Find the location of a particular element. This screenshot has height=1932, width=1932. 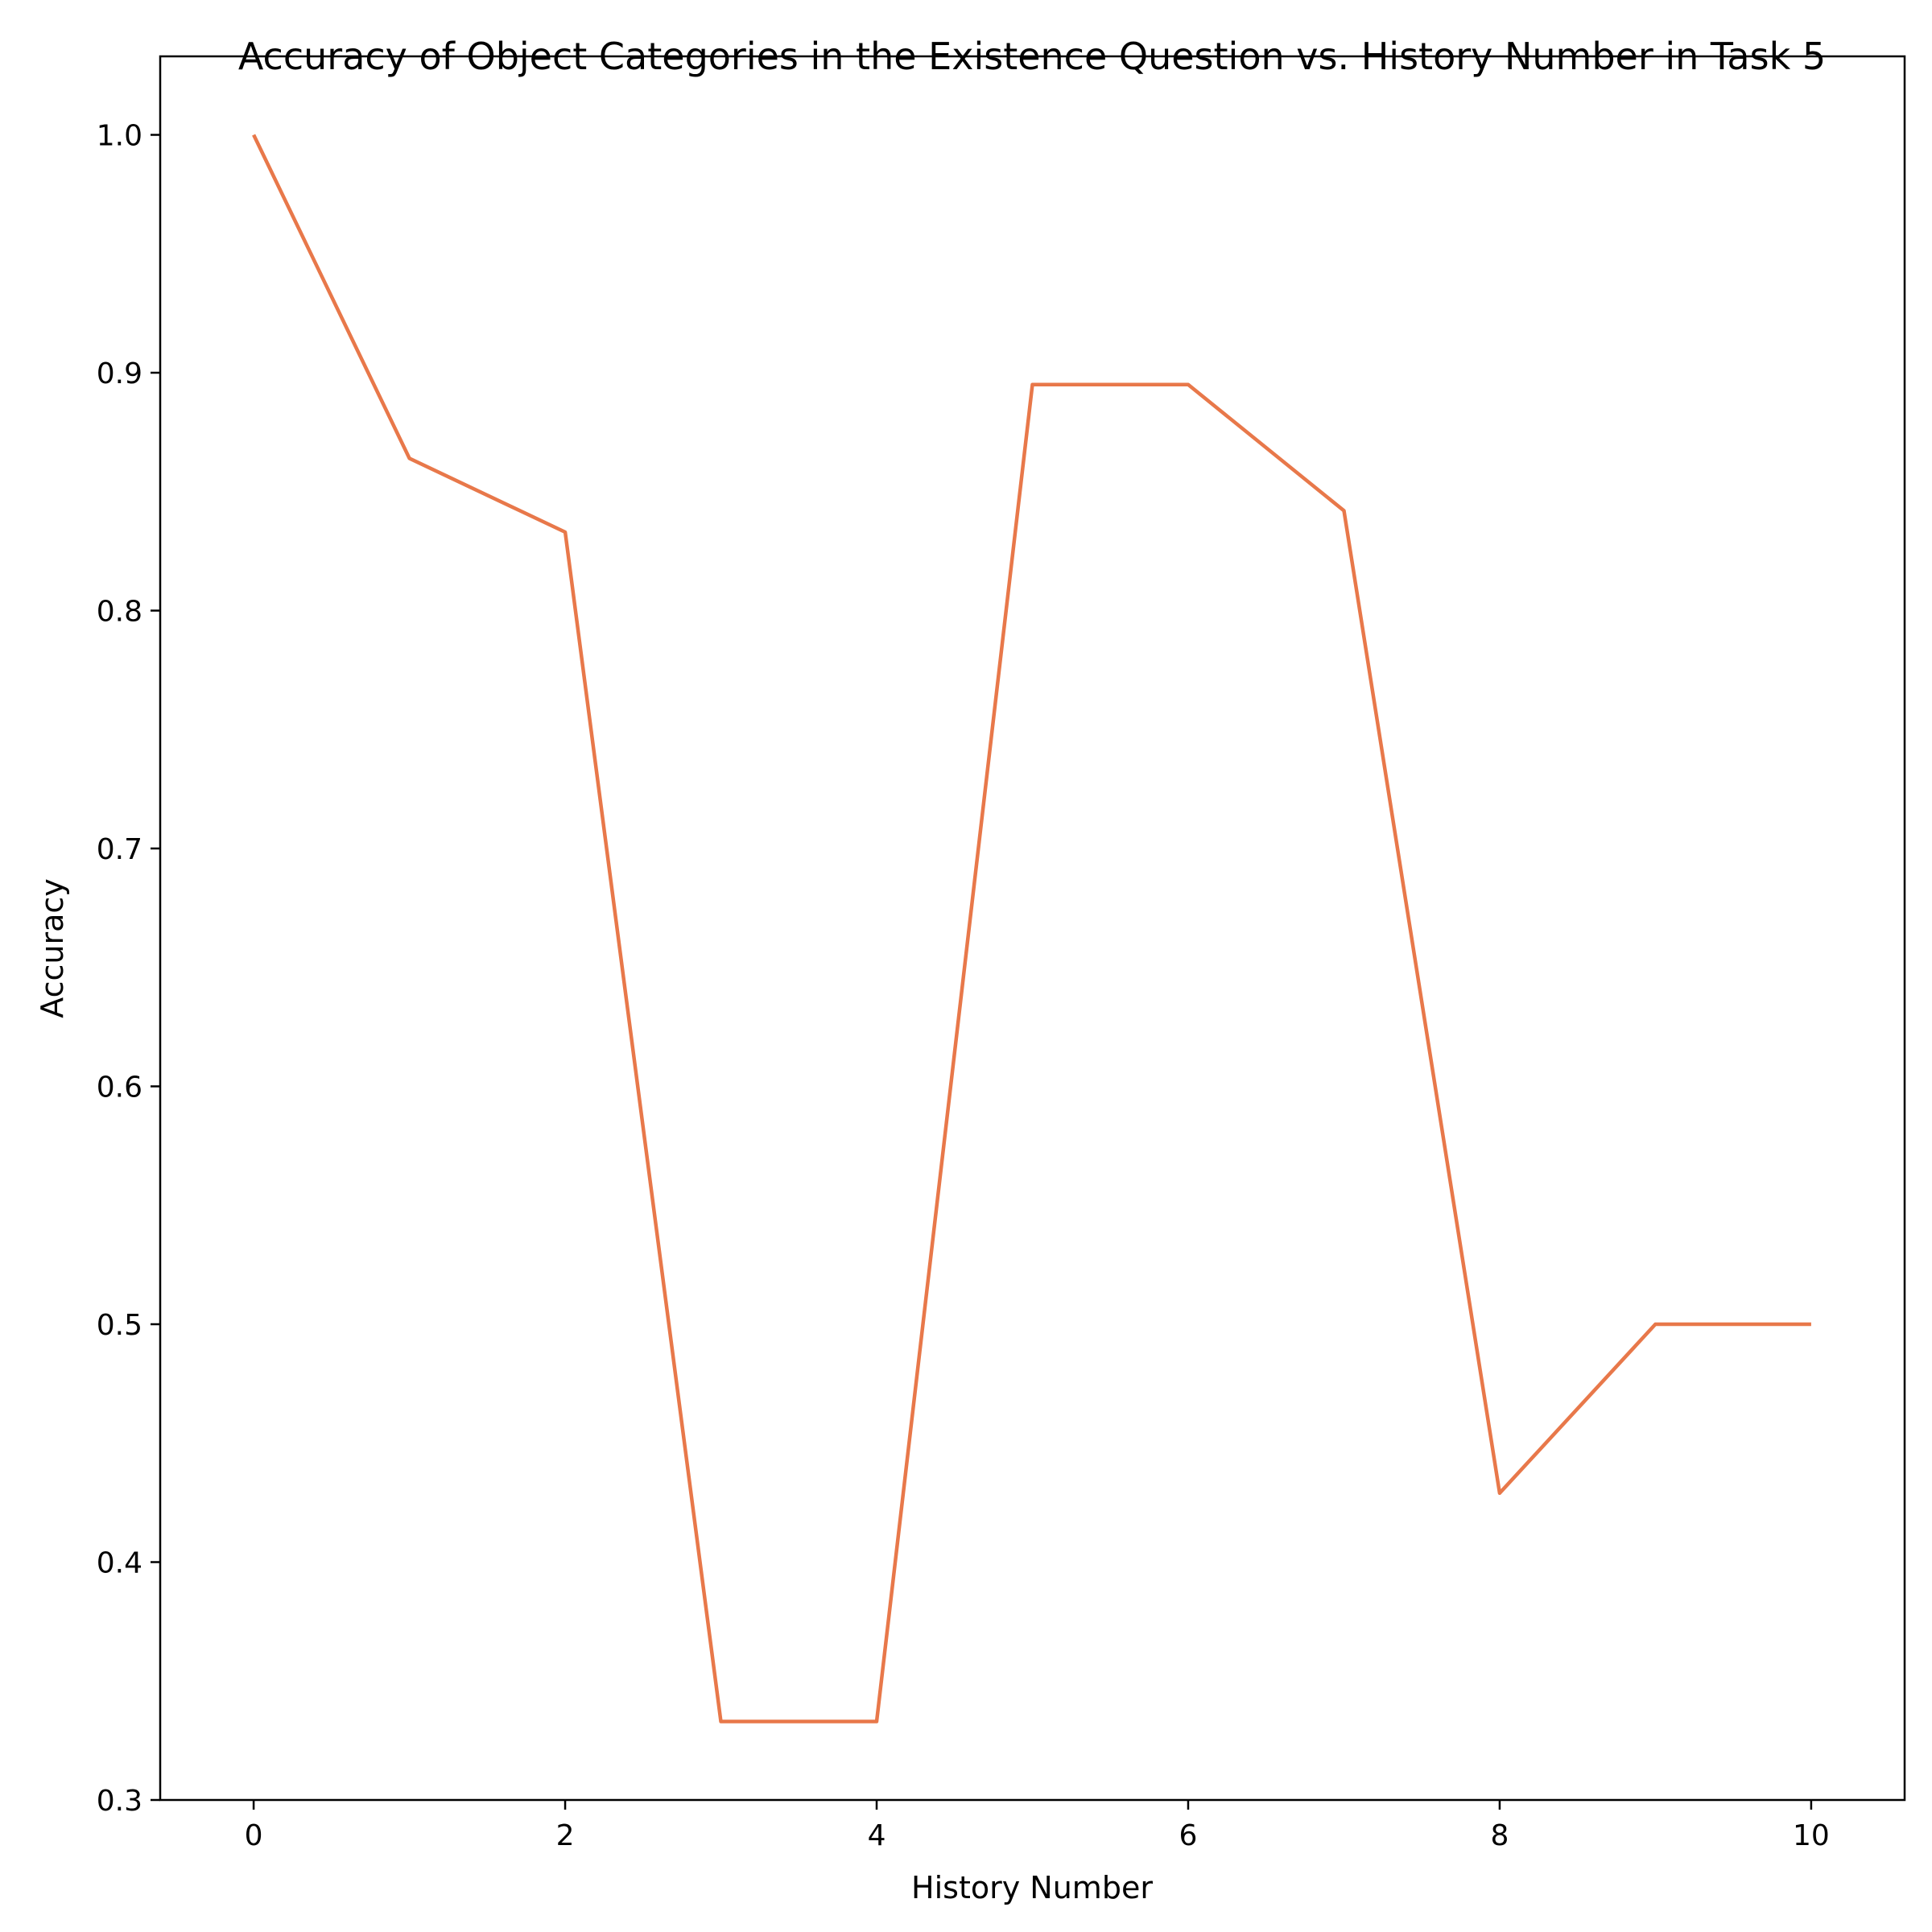

x-tick-label: 8 is located at coordinates (1499, 1835).